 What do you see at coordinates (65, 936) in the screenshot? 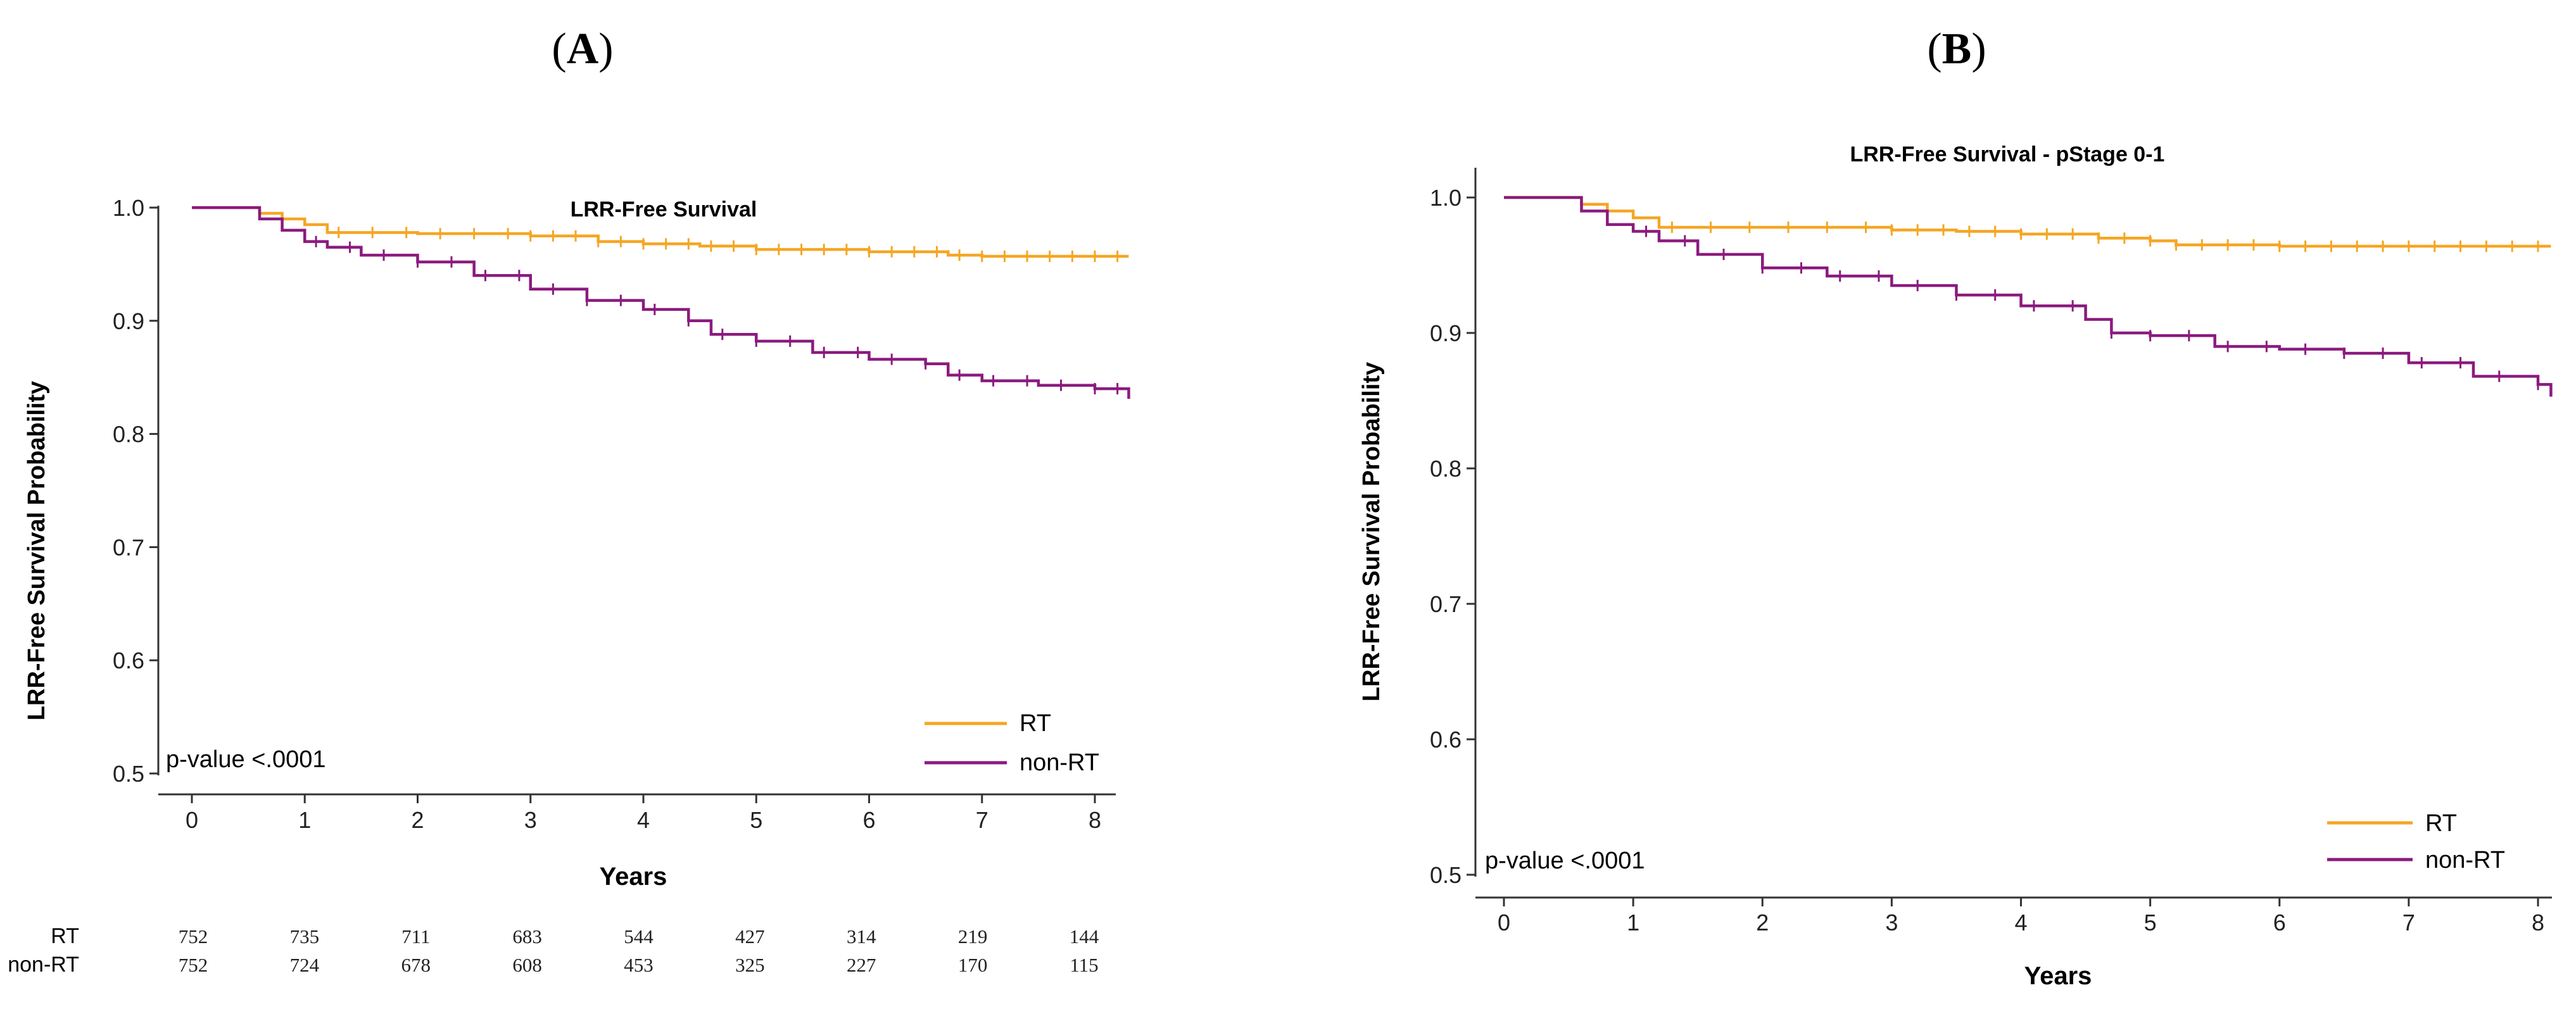
I see `risk-row-label-rt: RT` at bounding box center [65, 936].